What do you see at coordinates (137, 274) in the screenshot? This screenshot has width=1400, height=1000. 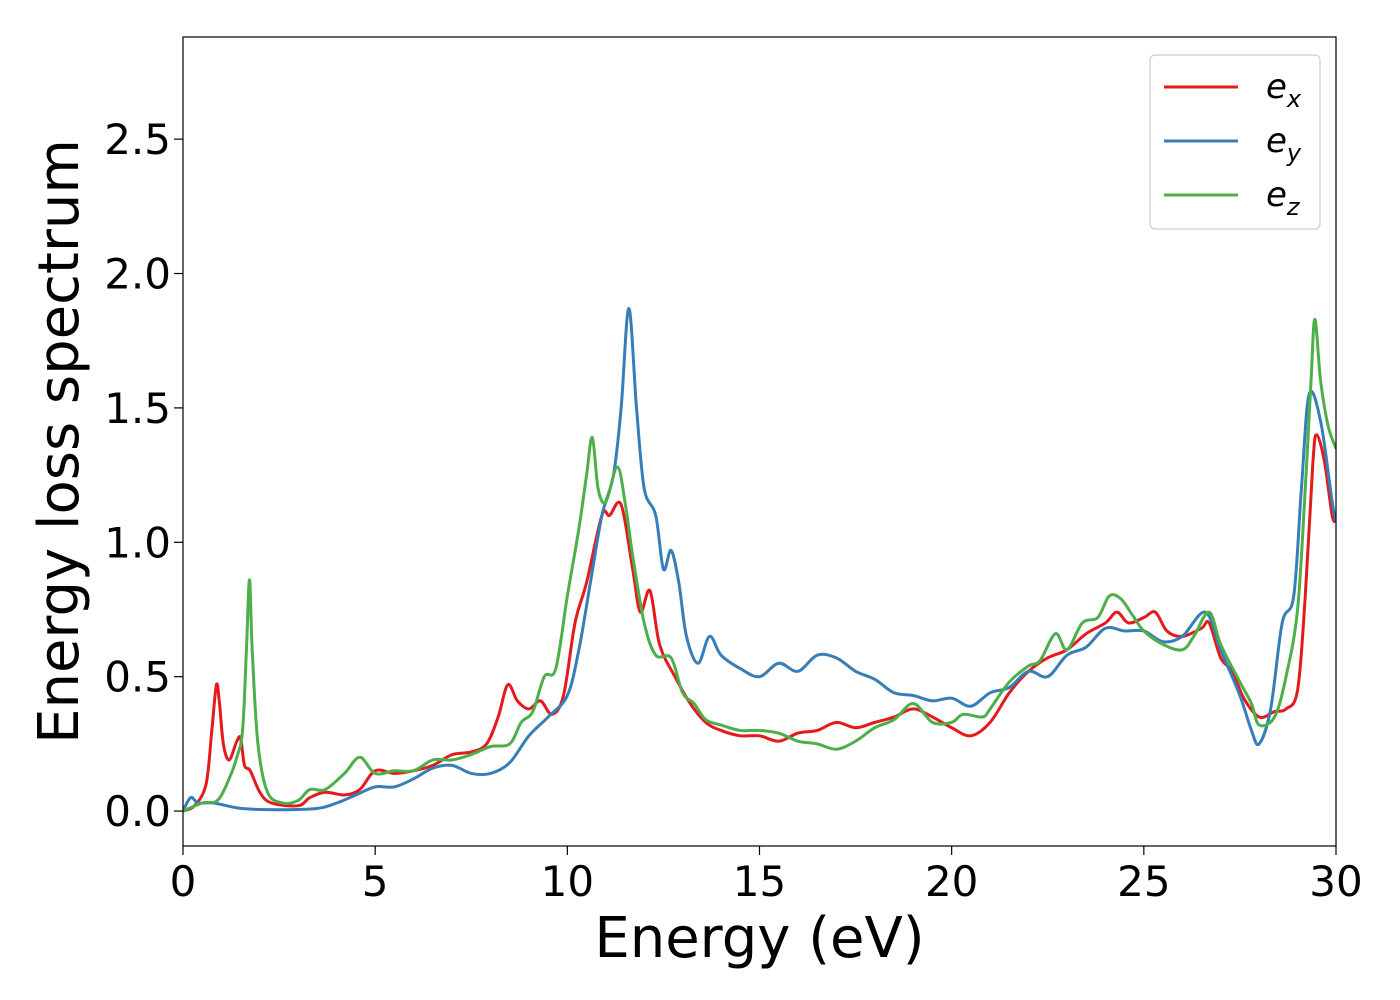 I see `y-tick-label: 2.0` at bounding box center [137, 274].